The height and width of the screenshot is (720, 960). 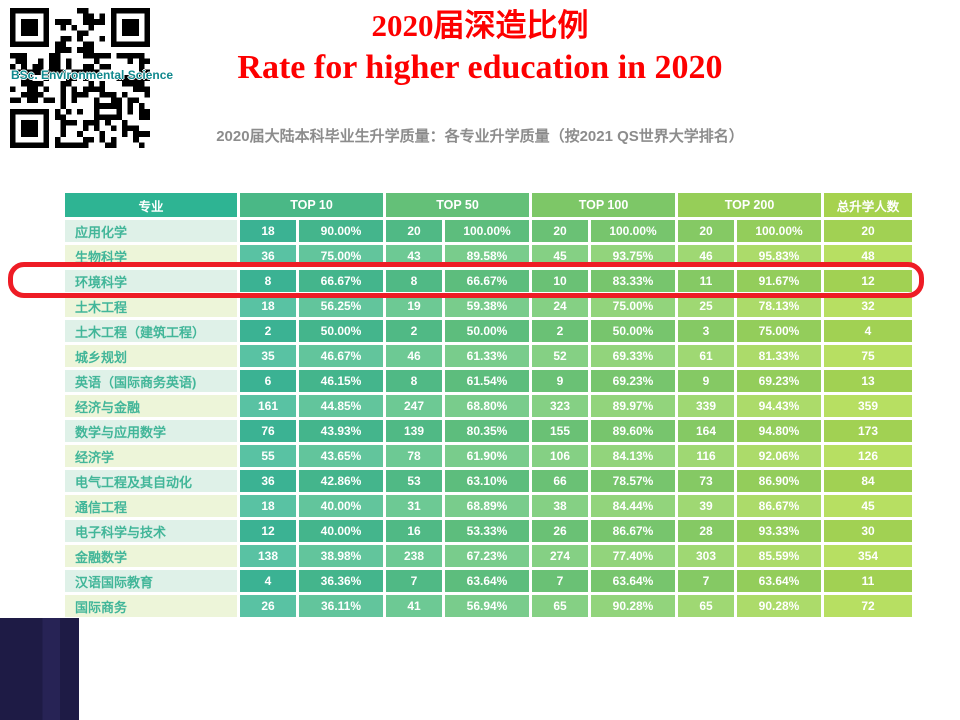 What do you see at coordinates (706, 531) in the screenshot?
I see `count-cell: 28` at bounding box center [706, 531].